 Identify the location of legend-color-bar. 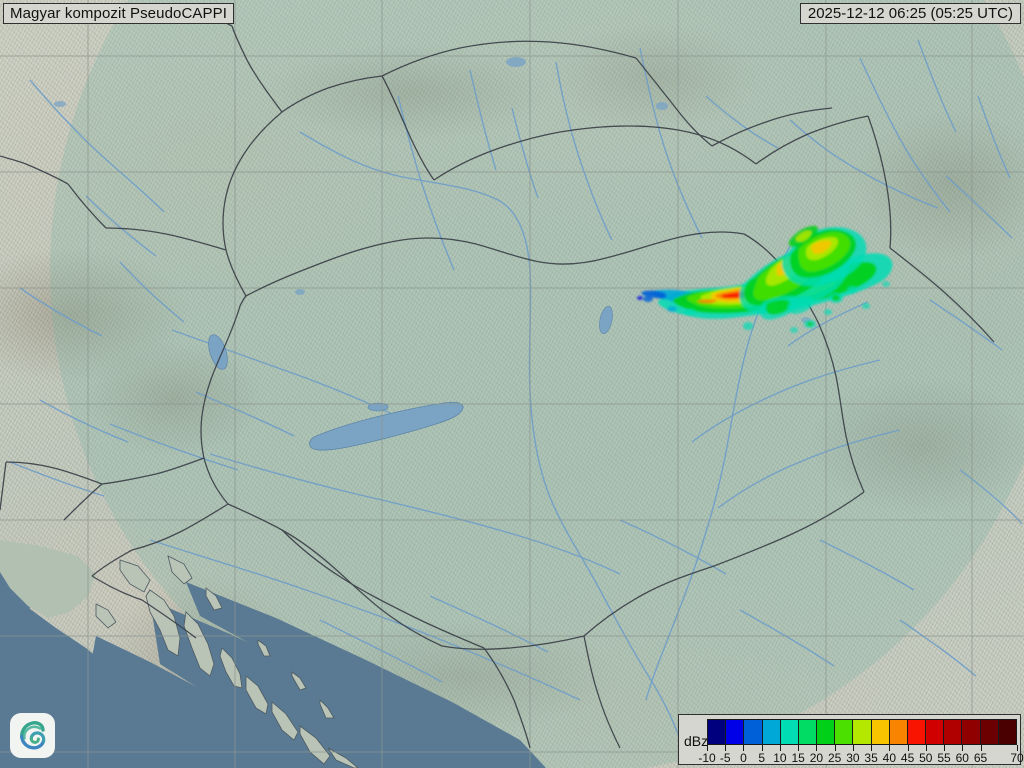
(862, 732).